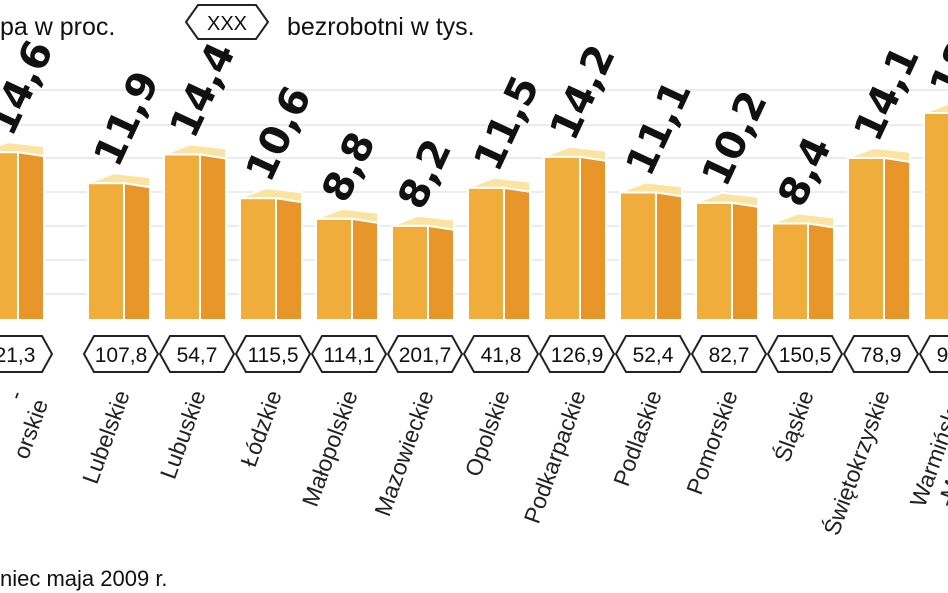 Image resolution: width=948 pixels, height=593 pixels. I want to click on value-label: 11,9, so click(126, 118).